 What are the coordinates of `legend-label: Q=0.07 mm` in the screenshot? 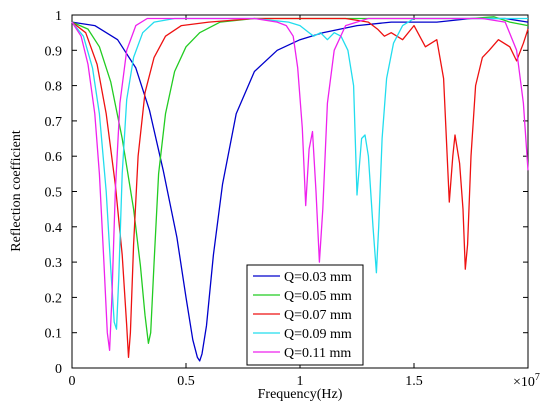 It's located at (318, 315).